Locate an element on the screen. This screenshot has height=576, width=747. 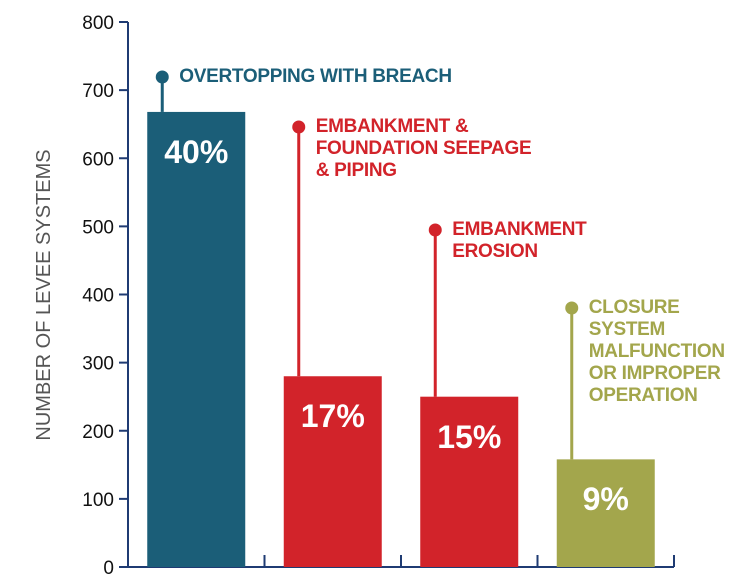
percent-label: 9% is located at coordinates (605, 499).